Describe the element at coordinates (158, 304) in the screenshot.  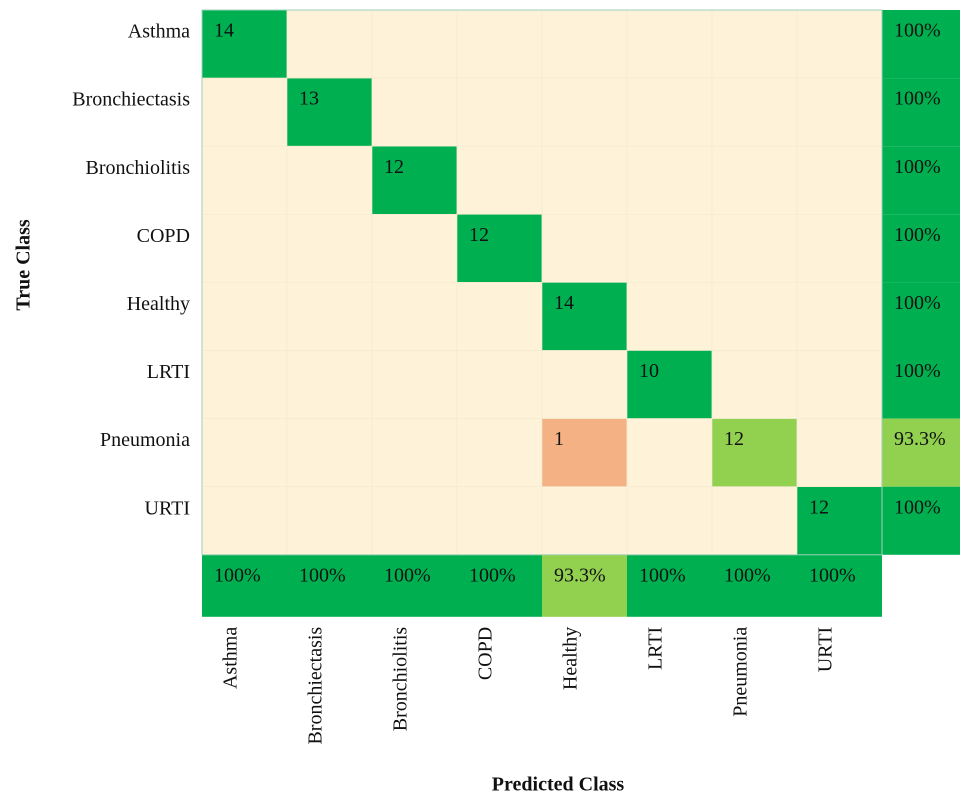
I see `y-tick-label: Healthy` at that location.